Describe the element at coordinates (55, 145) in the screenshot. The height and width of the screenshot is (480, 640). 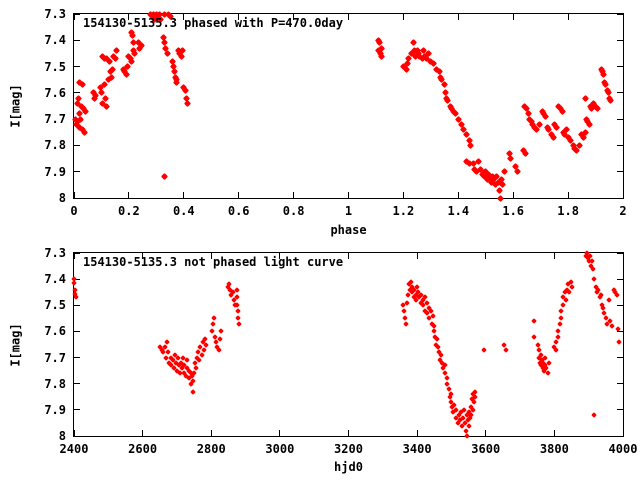
I see `y-tick-label: 7.8` at that location.